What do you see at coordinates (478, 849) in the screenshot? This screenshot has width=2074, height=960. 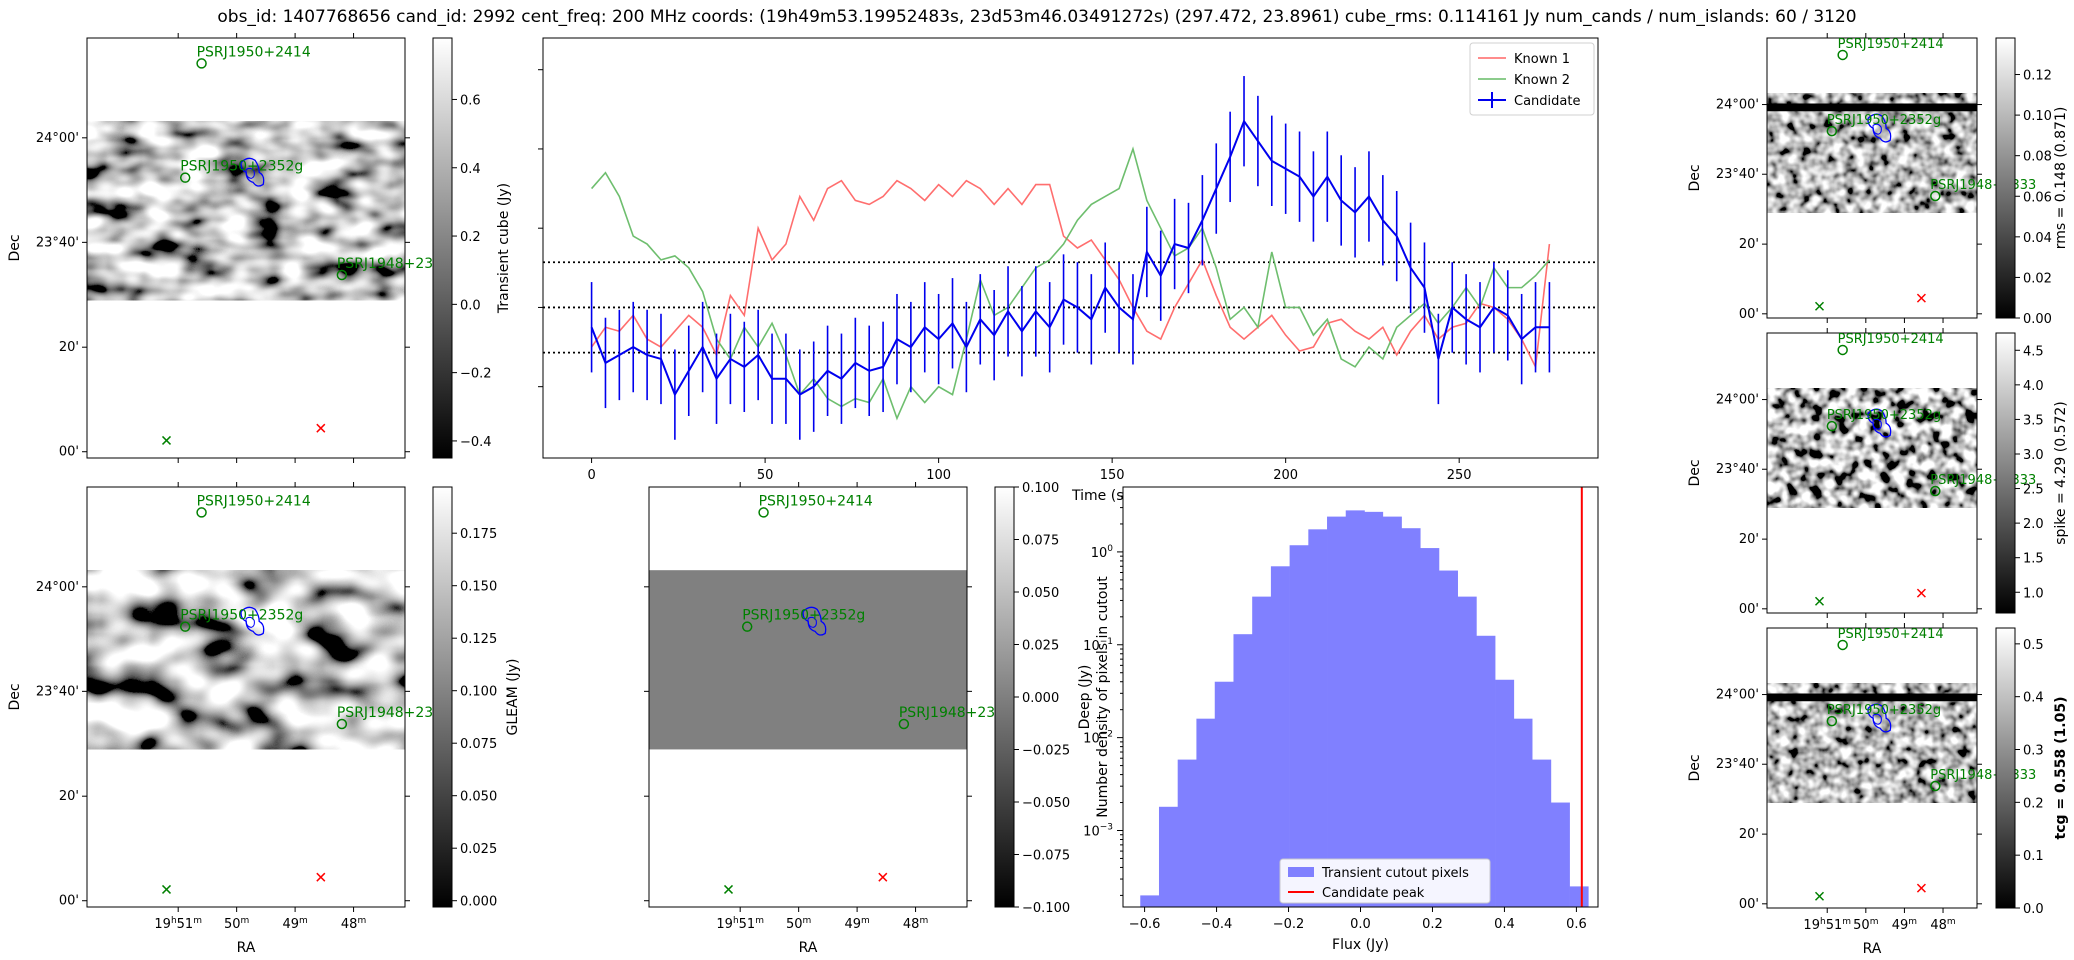 I see `colorbar-tick-label: 0.025` at bounding box center [478, 849].